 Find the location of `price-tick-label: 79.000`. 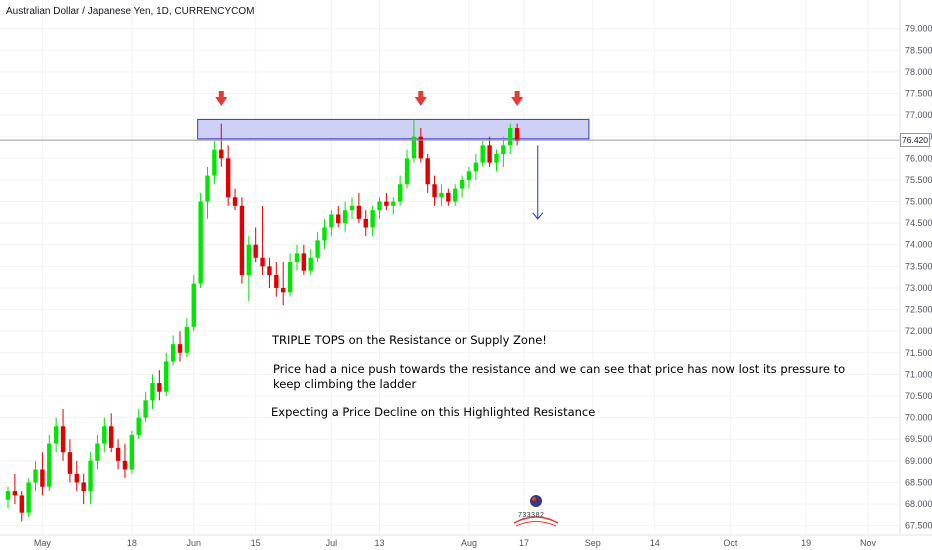

price-tick-label: 79.000 is located at coordinates (918, 29).